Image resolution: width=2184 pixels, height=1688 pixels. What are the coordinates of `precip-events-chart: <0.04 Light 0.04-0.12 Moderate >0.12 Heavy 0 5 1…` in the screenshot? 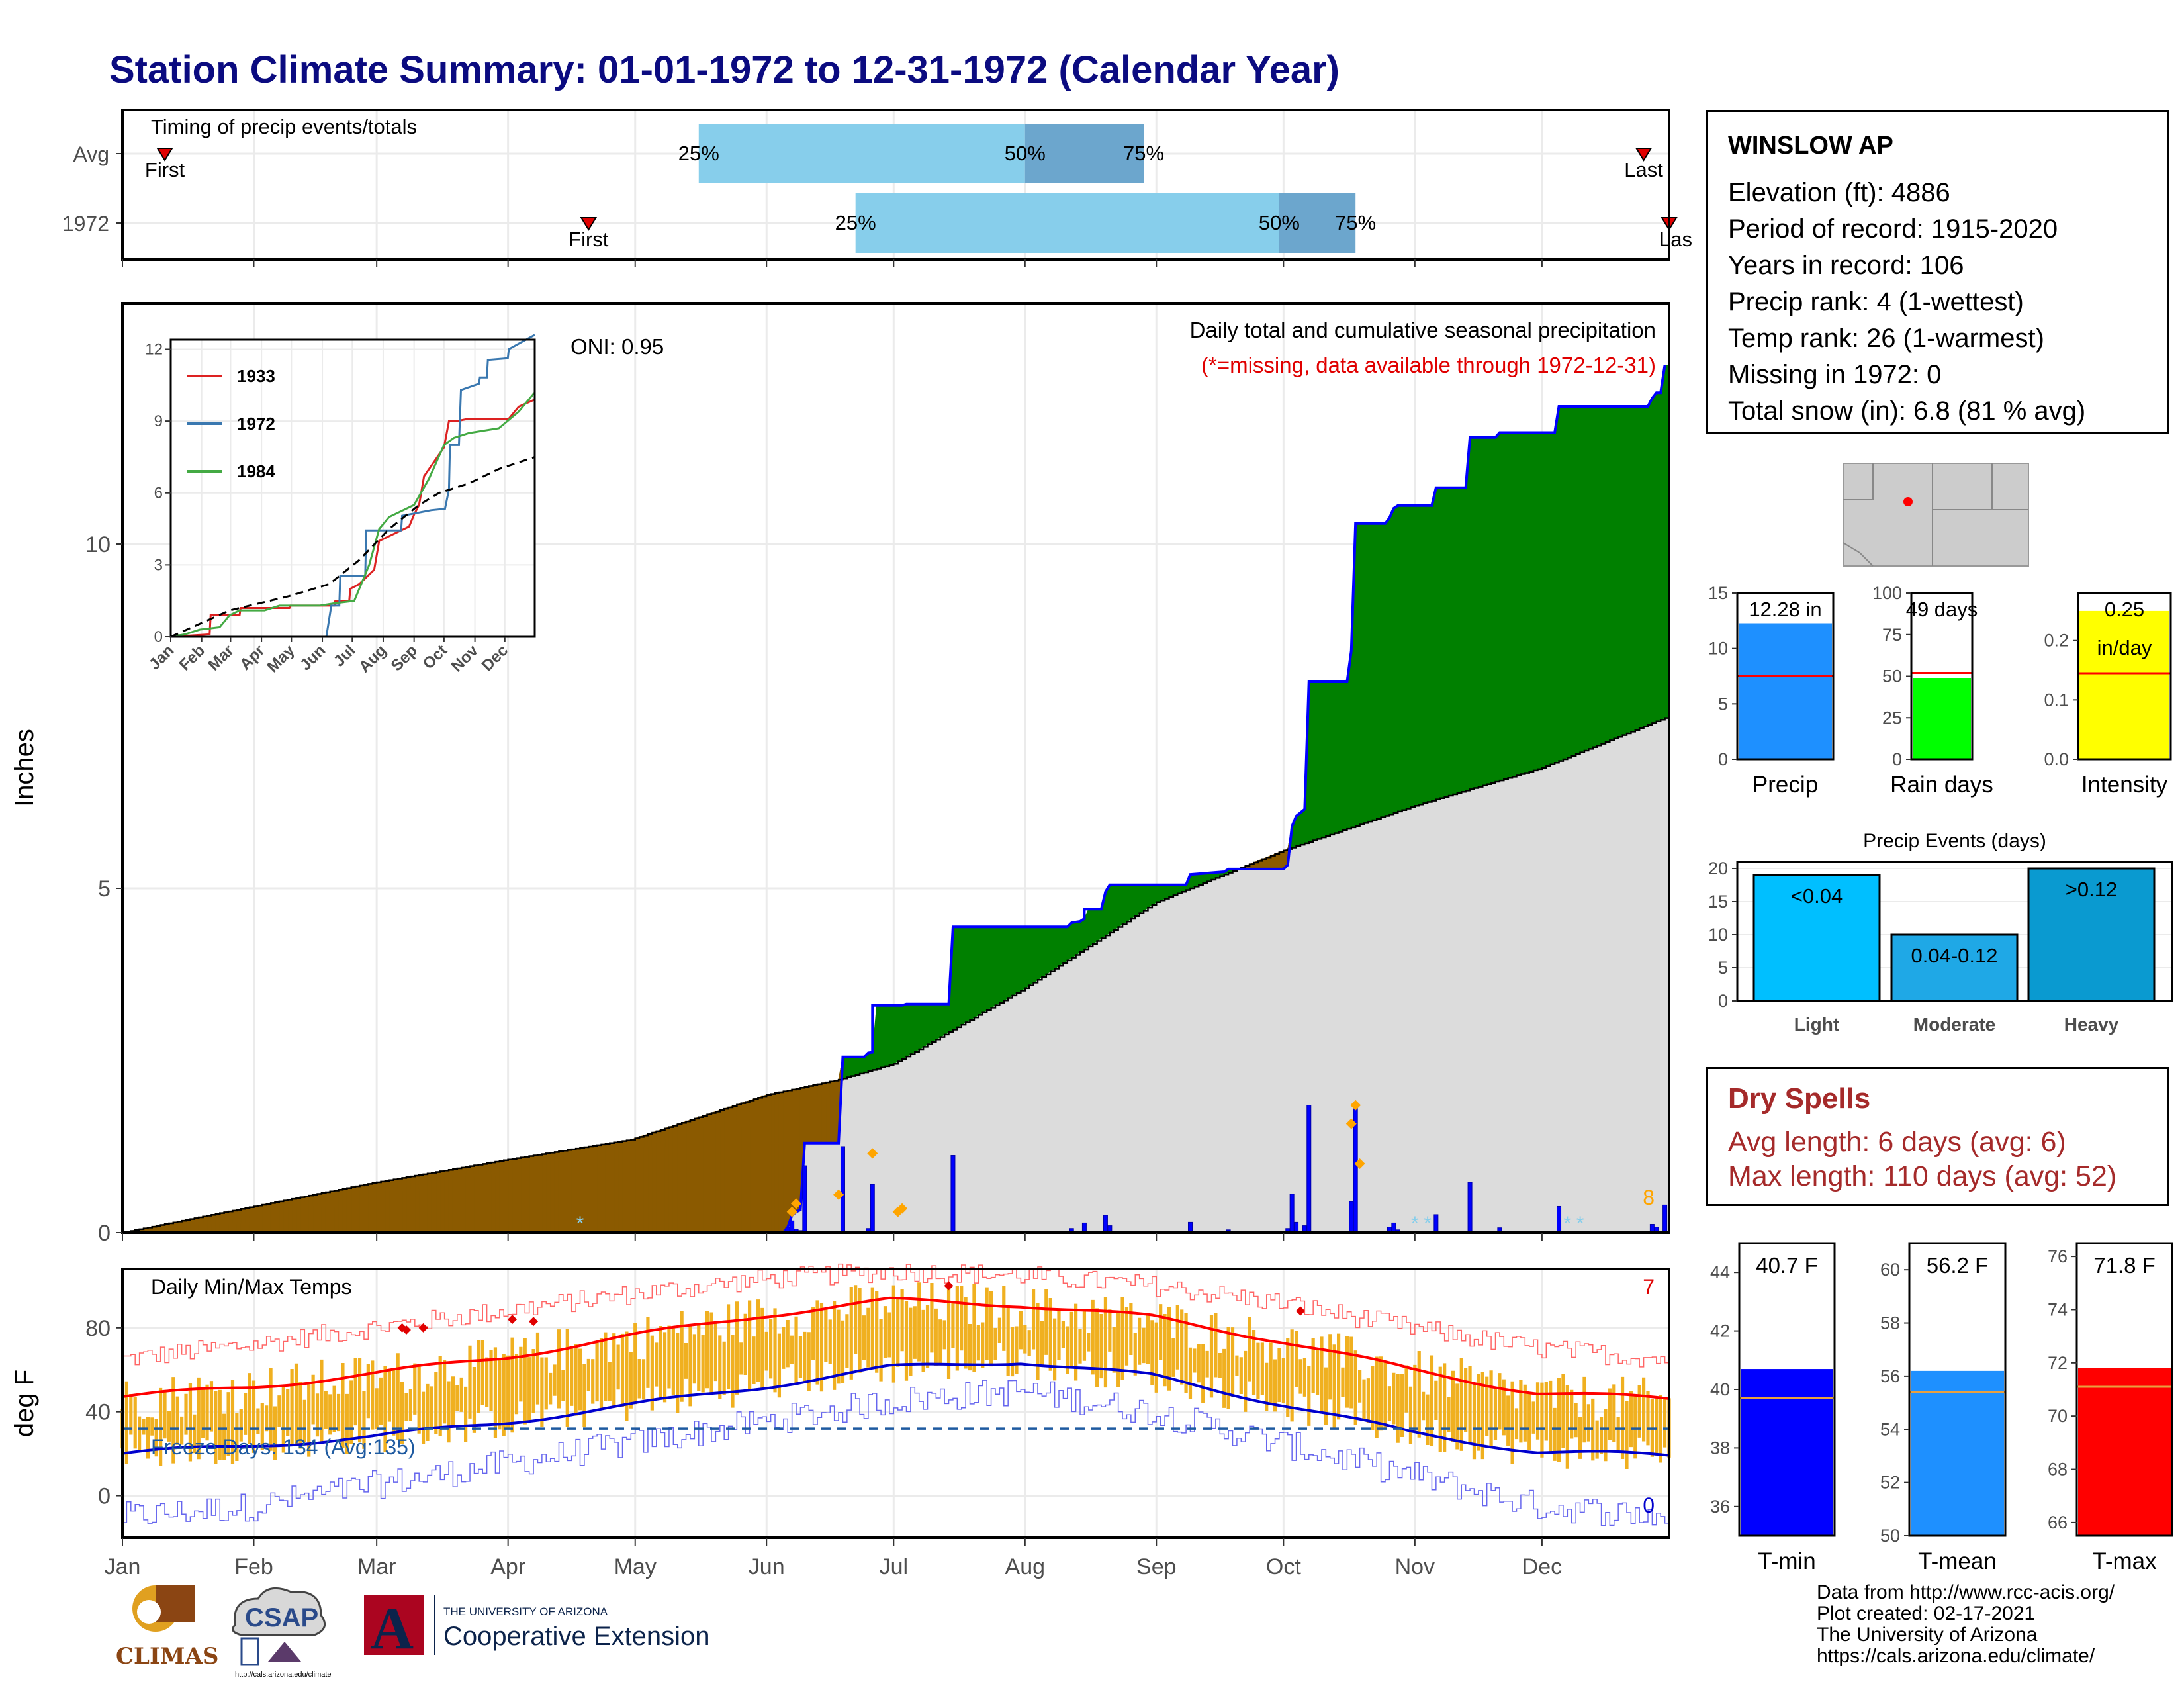 It's located at (1940, 932).